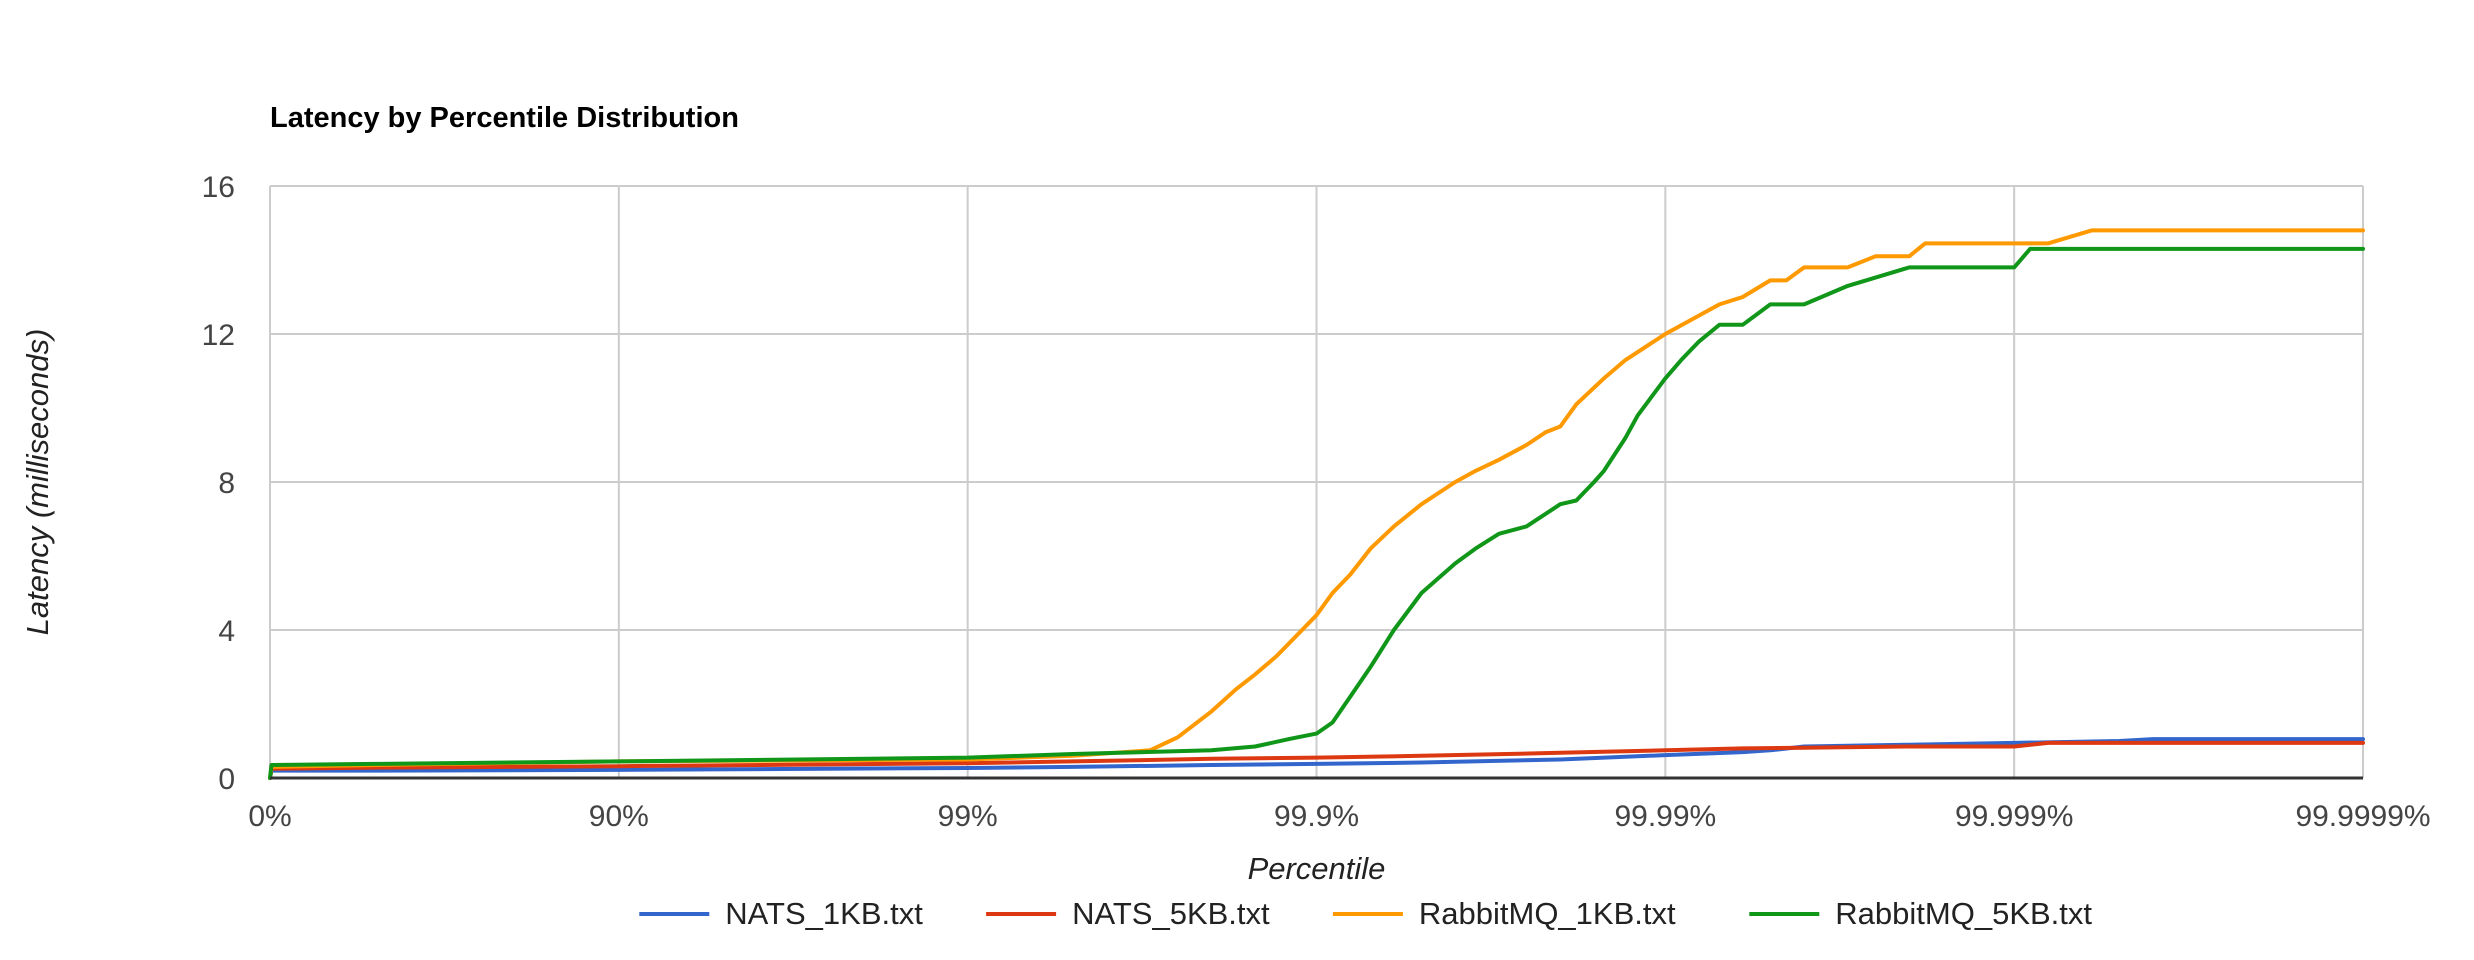 The image size is (2474, 960). I want to click on x-tick-label: 99.999%, so click(2014, 816).